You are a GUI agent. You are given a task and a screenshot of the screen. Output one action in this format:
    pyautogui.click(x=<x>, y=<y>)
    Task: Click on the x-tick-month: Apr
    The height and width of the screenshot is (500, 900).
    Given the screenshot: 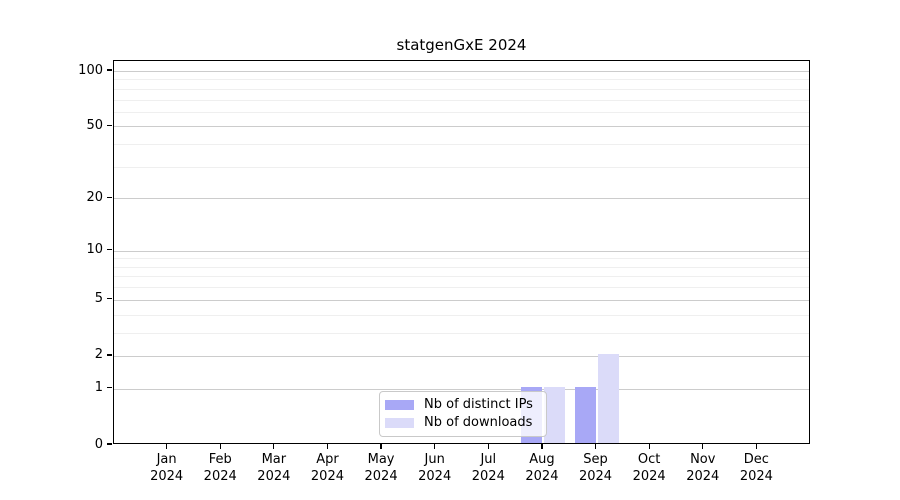 What is the action you would take?
    pyautogui.click(x=327, y=459)
    